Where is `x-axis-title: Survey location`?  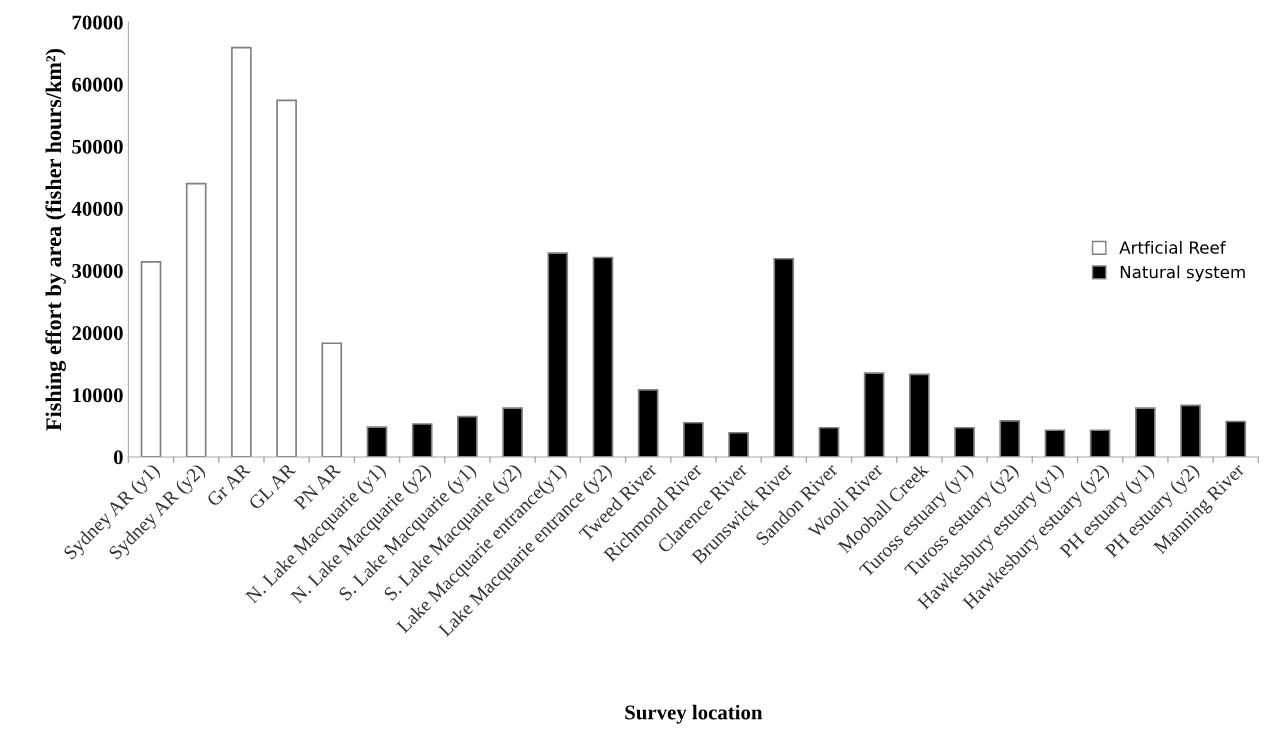
x-axis-title: Survey location is located at coordinates (694, 714).